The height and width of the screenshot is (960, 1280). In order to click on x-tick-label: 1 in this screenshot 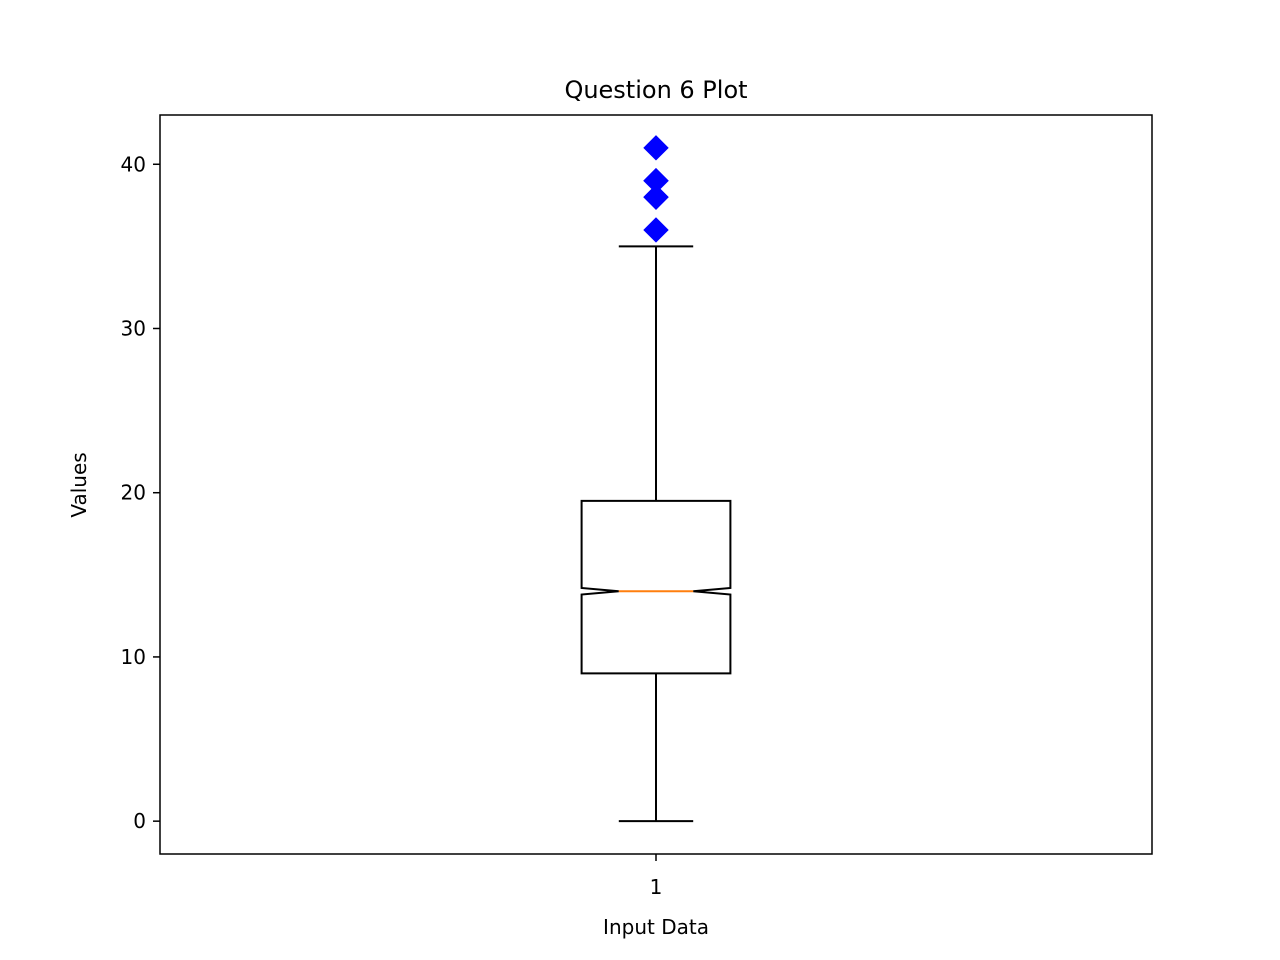, I will do `click(656, 887)`.